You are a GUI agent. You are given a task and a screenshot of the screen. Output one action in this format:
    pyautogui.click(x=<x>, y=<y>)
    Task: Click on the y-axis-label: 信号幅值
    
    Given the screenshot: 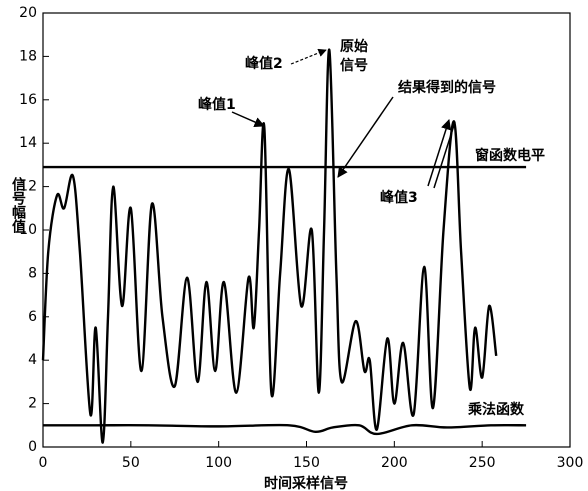 What is the action you would take?
    pyautogui.click(x=18, y=204)
    